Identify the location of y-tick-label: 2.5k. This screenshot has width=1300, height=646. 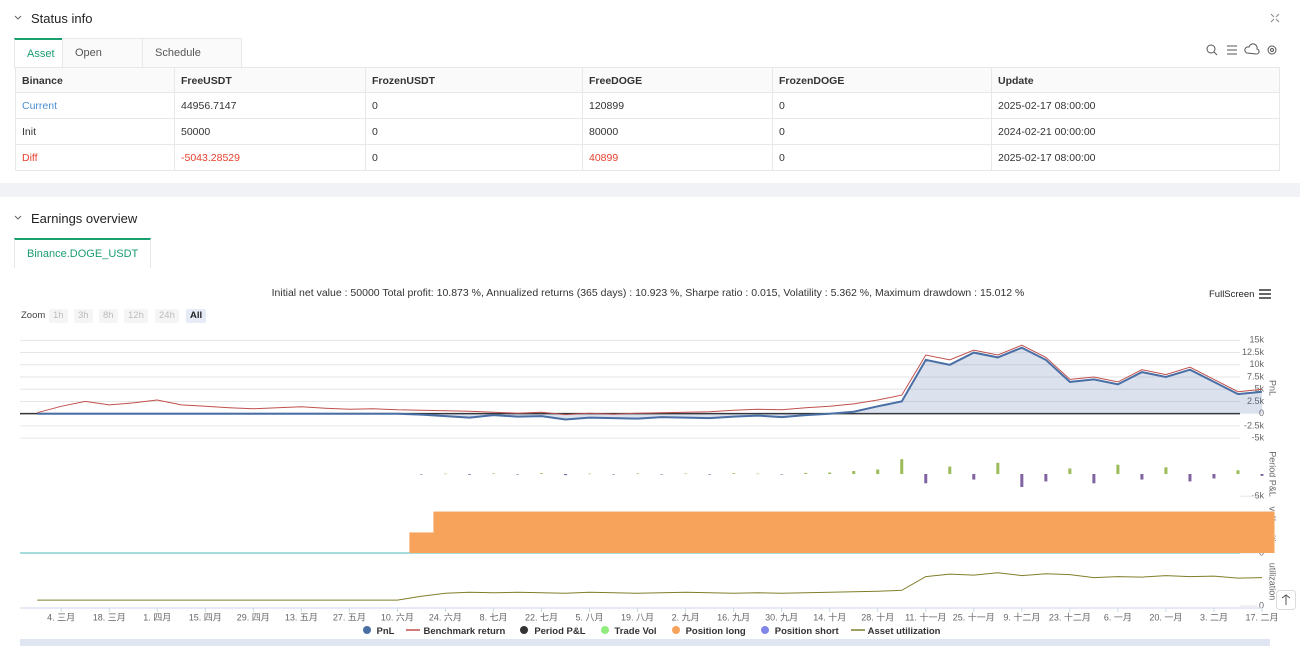
(1256, 401).